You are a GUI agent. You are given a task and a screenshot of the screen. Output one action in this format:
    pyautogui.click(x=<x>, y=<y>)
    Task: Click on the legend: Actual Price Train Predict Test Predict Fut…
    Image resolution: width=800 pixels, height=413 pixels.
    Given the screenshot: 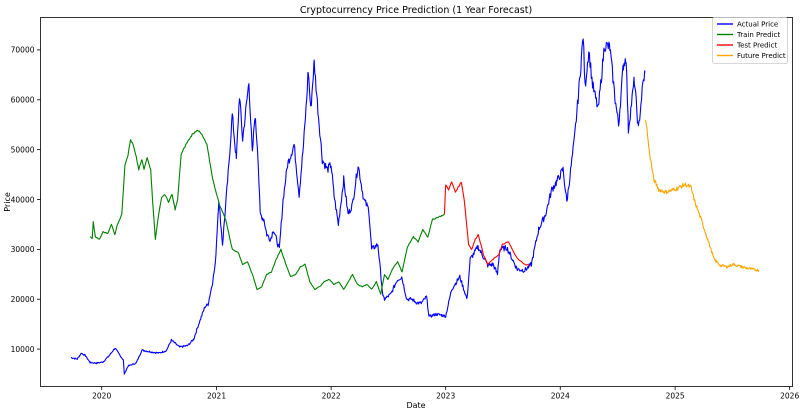 What is the action you would take?
    pyautogui.click(x=750, y=40)
    